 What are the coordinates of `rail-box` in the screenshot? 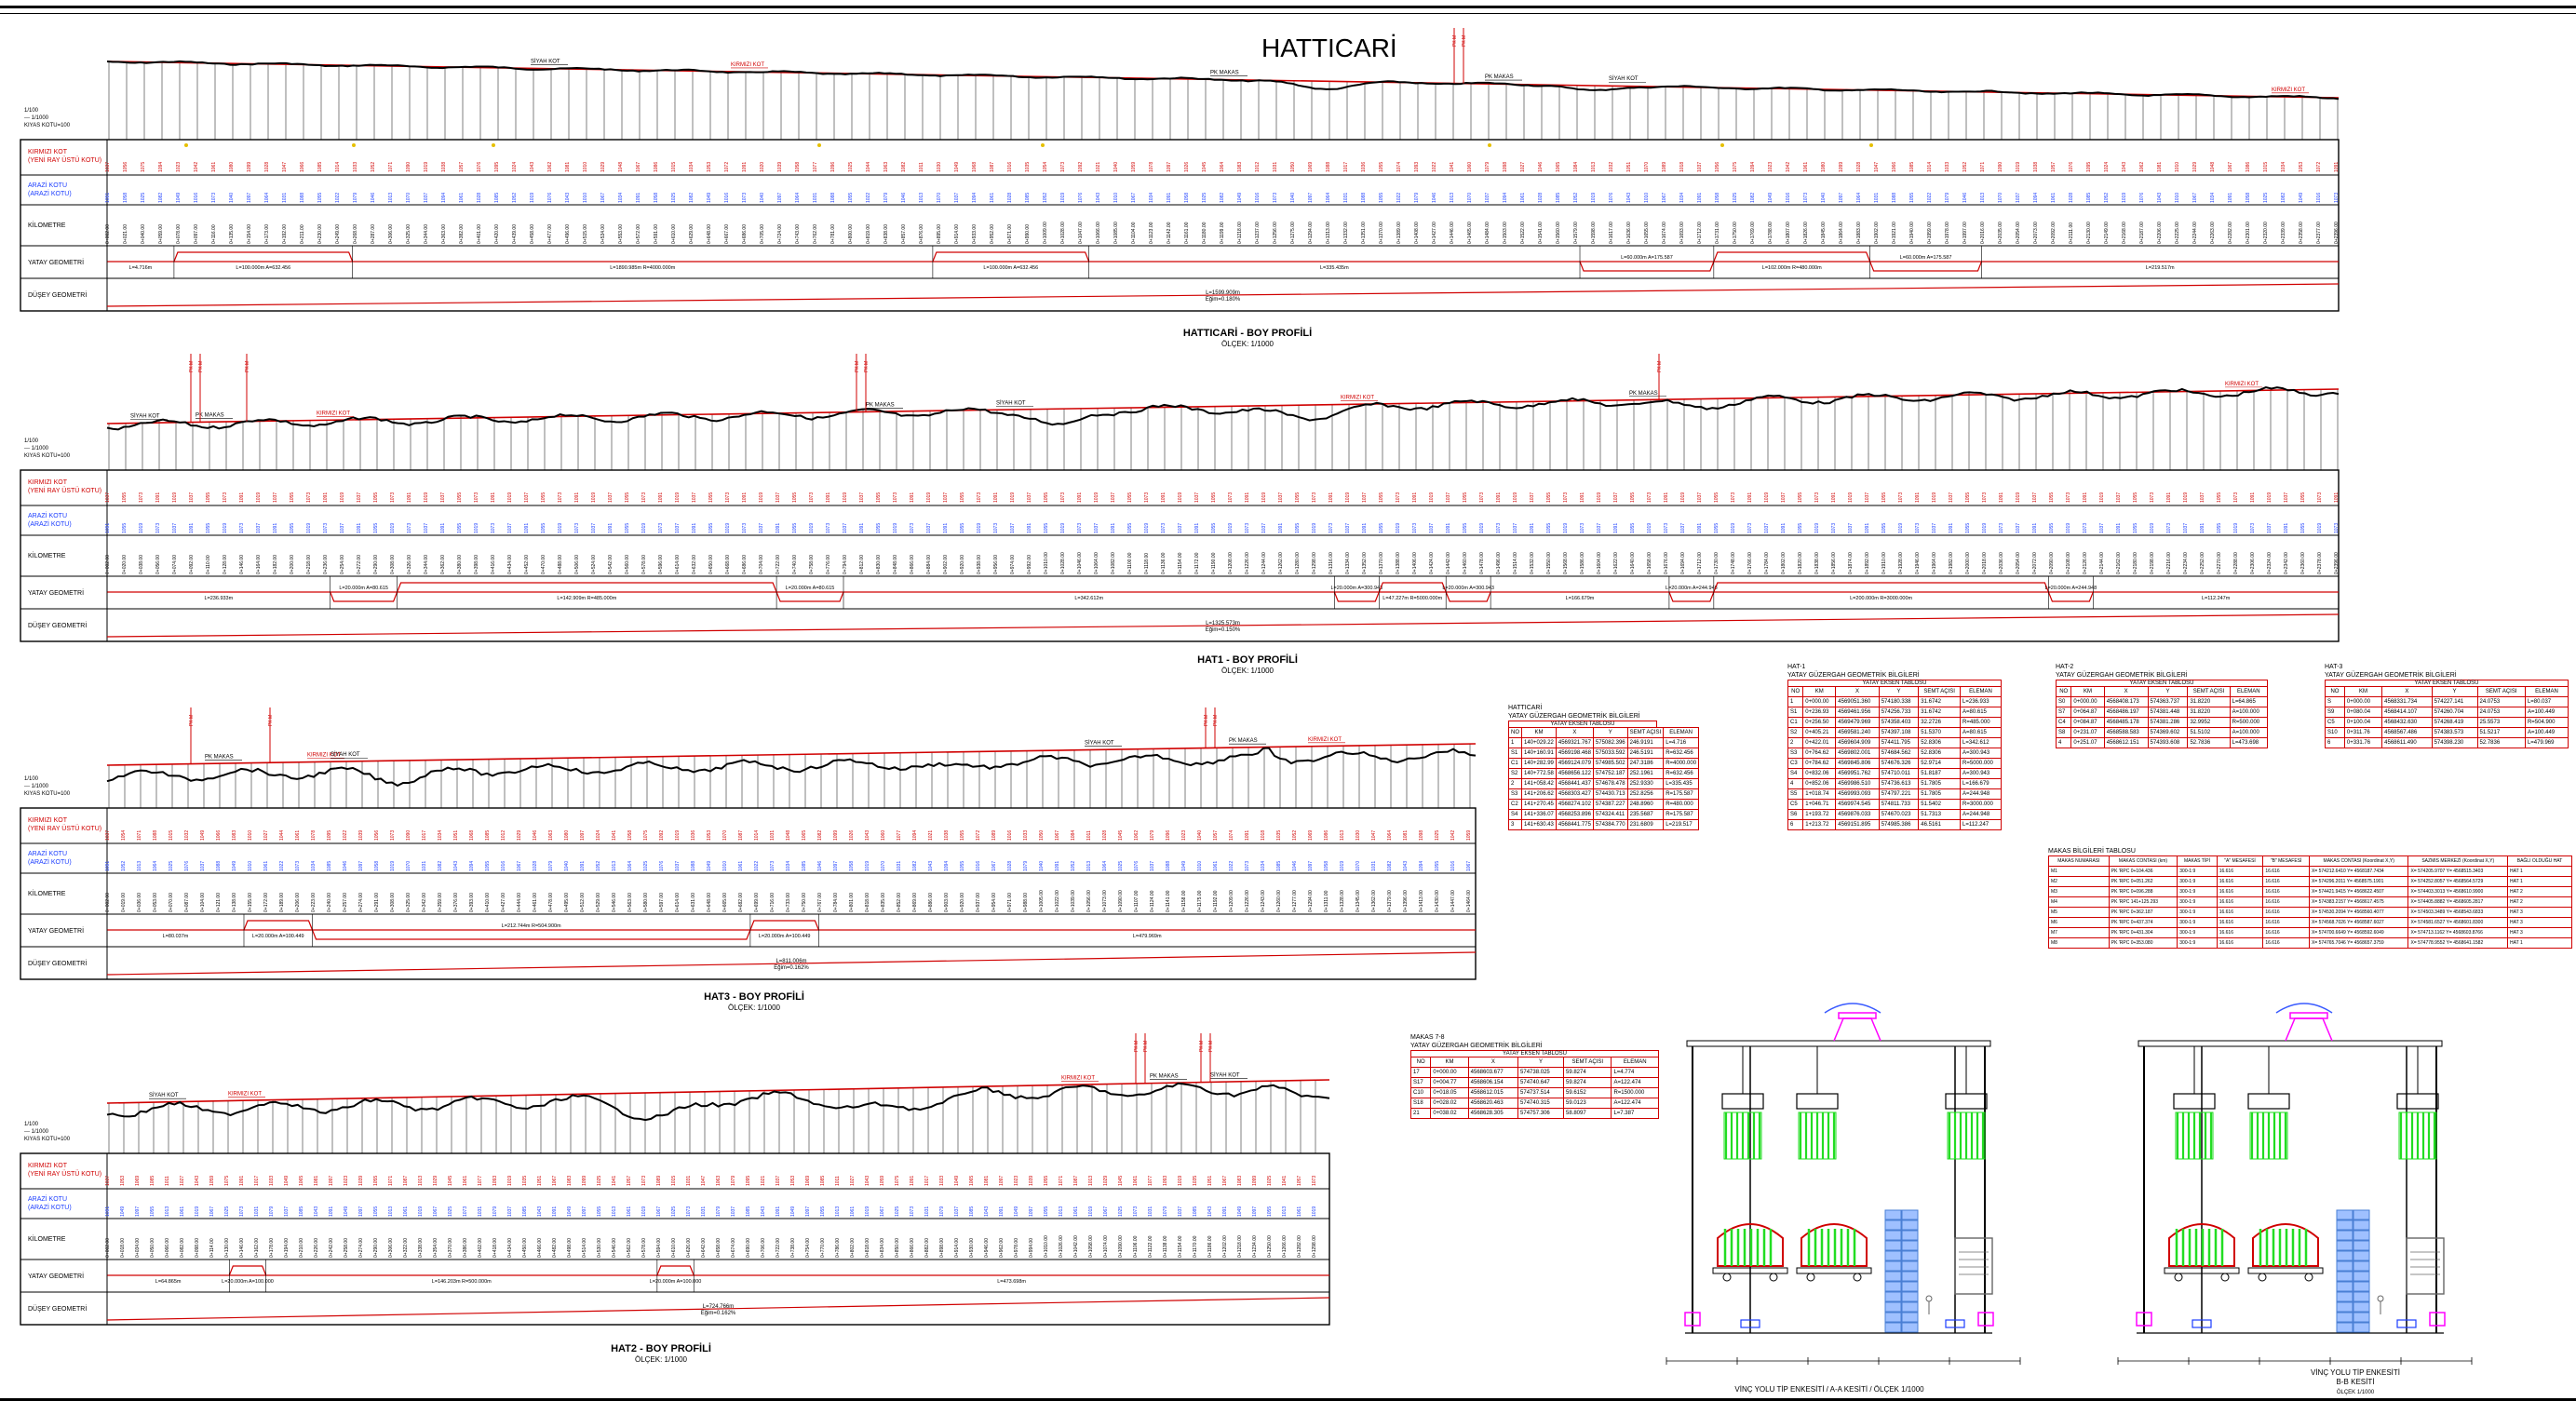 It's located at (1985, 1319).